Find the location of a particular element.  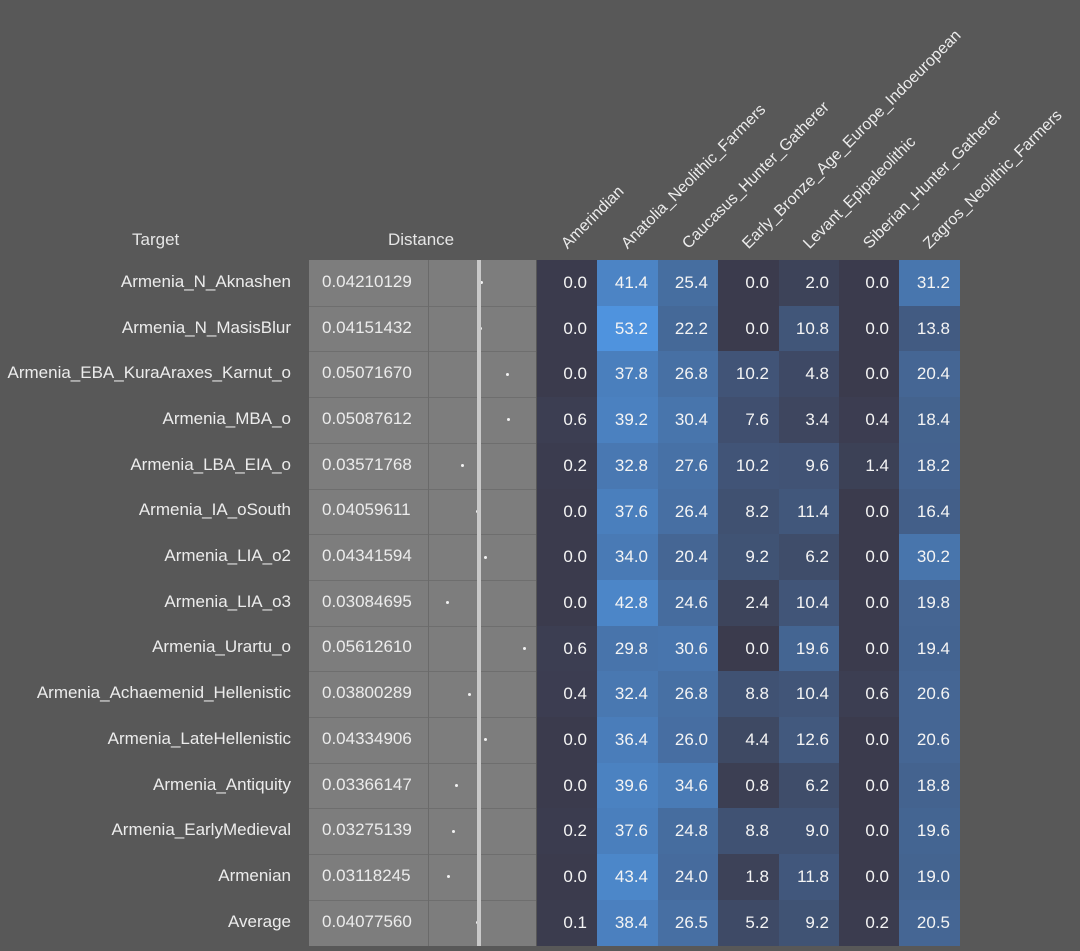

heatmap-cell: 11.8 is located at coordinates (809, 877).